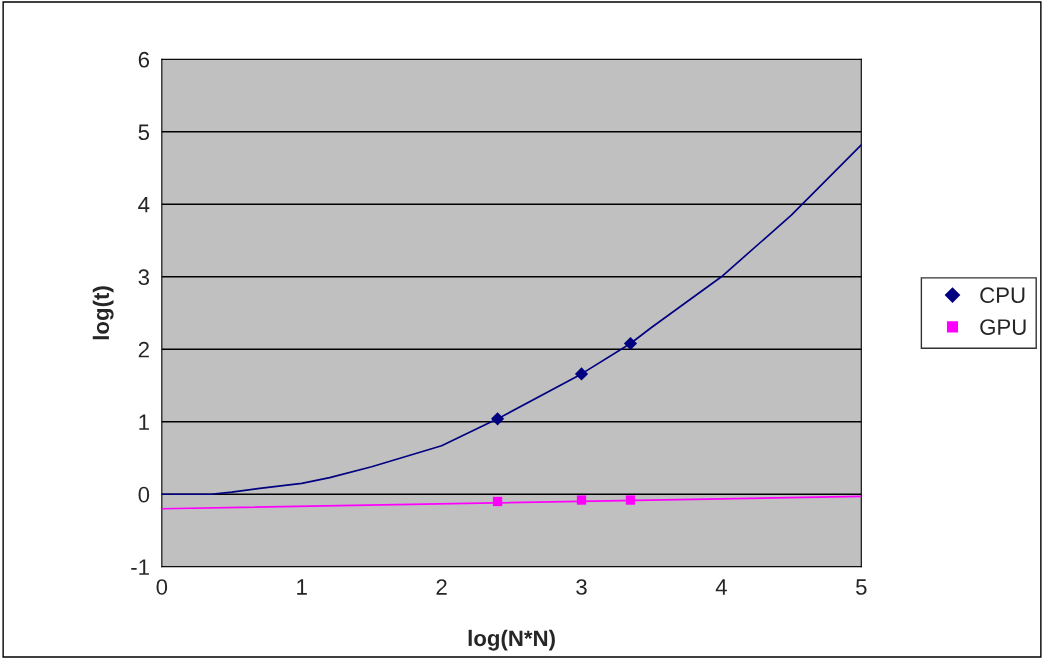 This screenshot has width=1044, height=659. What do you see at coordinates (144, 59) in the screenshot?
I see `y-tick-label: 6` at bounding box center [144, 59].